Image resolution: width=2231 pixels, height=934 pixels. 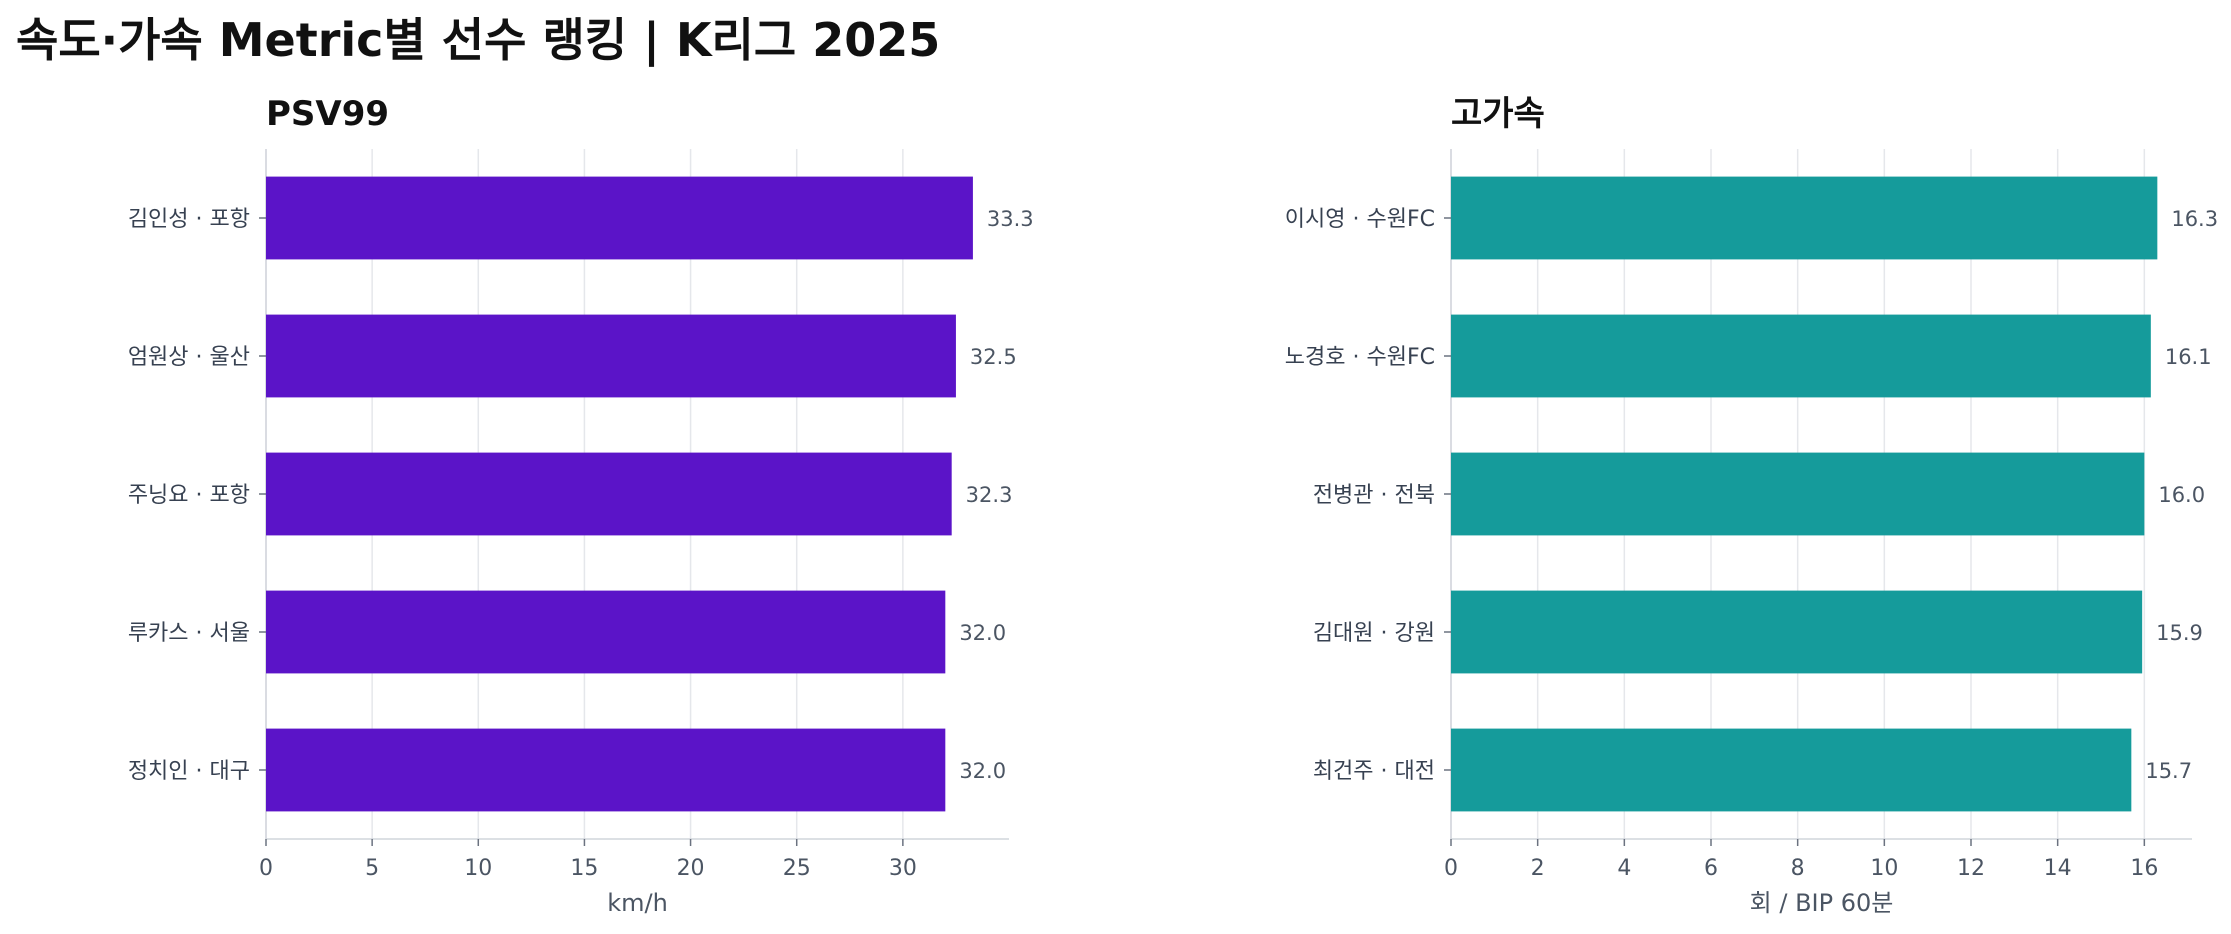 I want to click on x-tick-label: 12, so click(x=1971, y=868).